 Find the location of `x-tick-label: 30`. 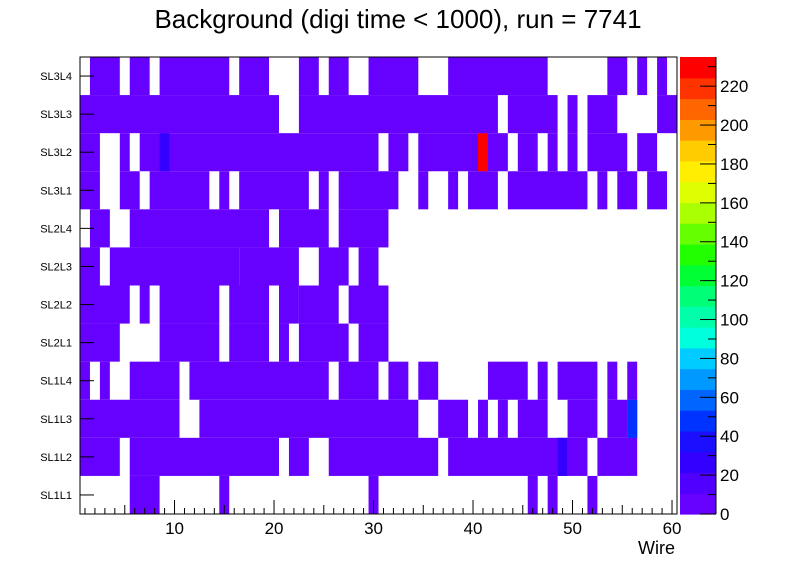

x-tick-label: 30 is located at coordinates (373, 528).